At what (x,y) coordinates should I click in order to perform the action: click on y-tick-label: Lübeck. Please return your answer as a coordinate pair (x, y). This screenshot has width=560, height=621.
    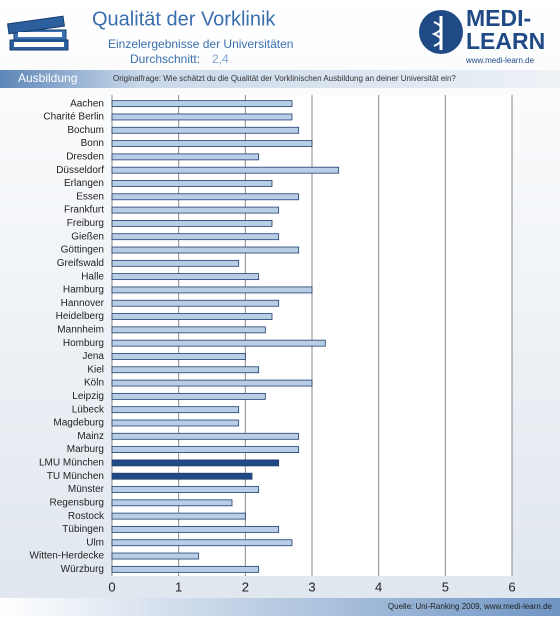
    Looking at the image, I should click on (88, 409).